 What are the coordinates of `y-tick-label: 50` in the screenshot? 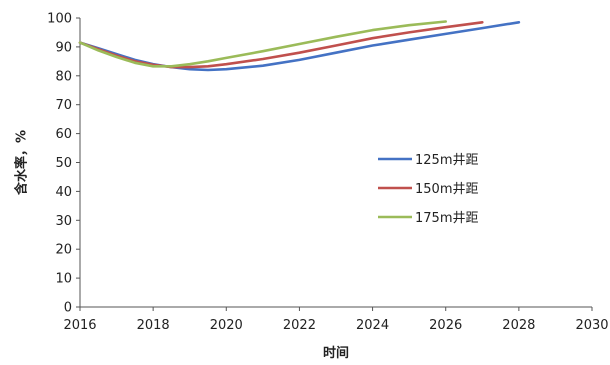 It's located at (63, 163).